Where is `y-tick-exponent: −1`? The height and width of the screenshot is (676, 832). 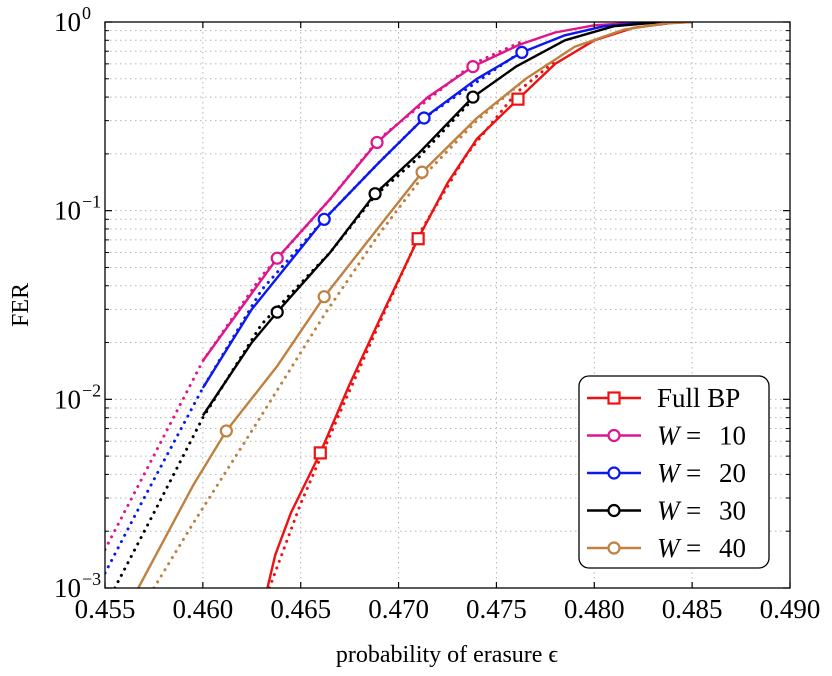
y-tick-exponent: −1 is located at coordinates (91, 202).